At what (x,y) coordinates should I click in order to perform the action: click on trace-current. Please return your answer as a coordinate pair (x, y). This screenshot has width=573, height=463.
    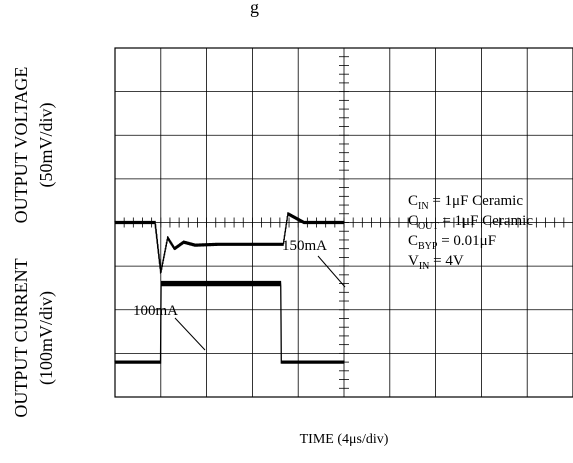
    Looking at the image, I should click on (229, 322).